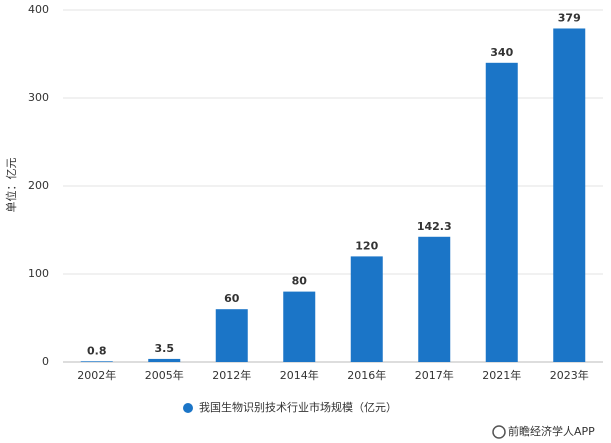 This screenshot has height=443, width=611. I want to click on x-tick-label: 2012年, so click(231, 375).